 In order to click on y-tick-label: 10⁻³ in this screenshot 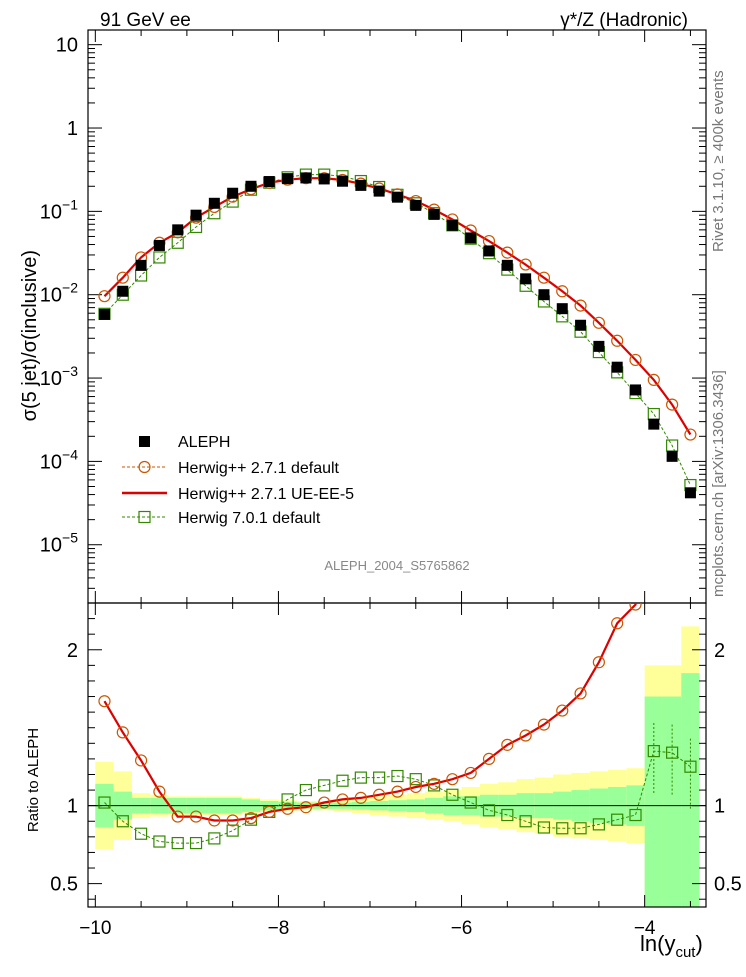, I will do `click(59, 376)`.